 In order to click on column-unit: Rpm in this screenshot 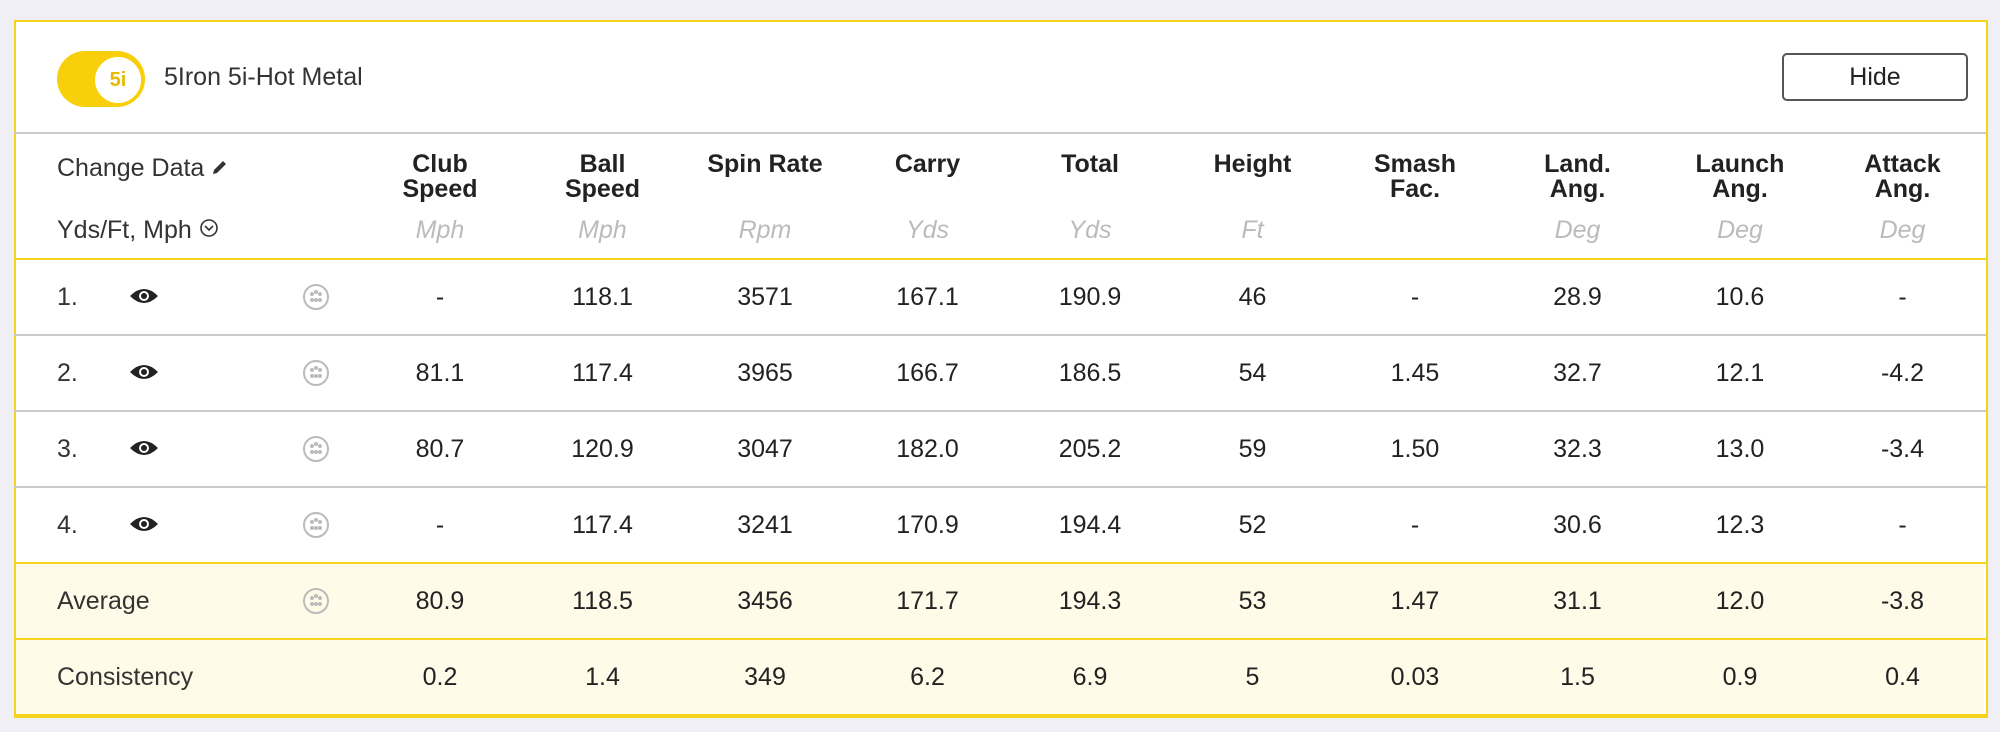, I will do `click(765, 230)`.